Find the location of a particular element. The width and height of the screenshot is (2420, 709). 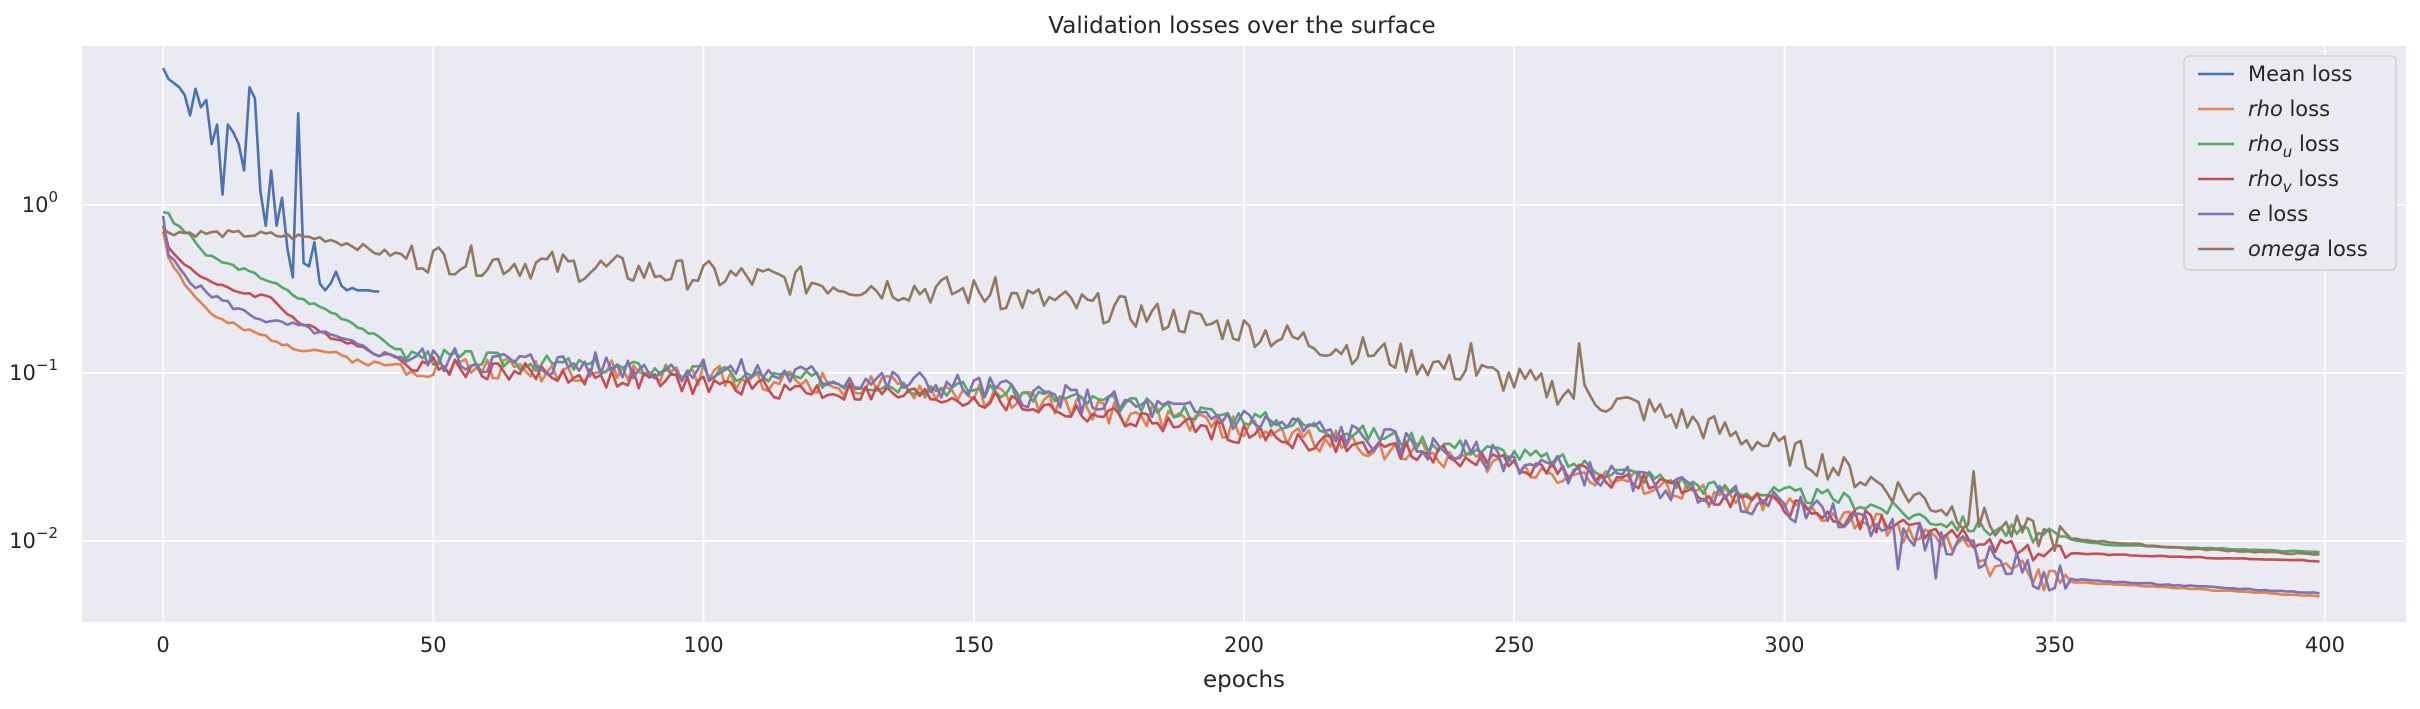

x-tick-label: 300 is located at coordinates (1784, 645).